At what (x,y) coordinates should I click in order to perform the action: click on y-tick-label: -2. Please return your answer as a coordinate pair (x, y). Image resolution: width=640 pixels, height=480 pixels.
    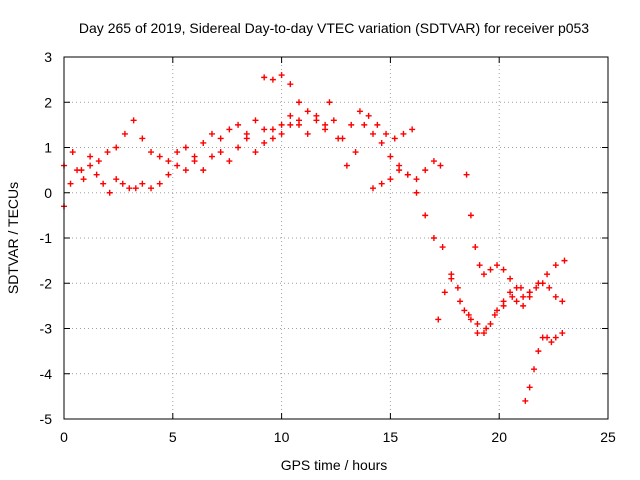
    Looking at the image, I should click on (46, 283).